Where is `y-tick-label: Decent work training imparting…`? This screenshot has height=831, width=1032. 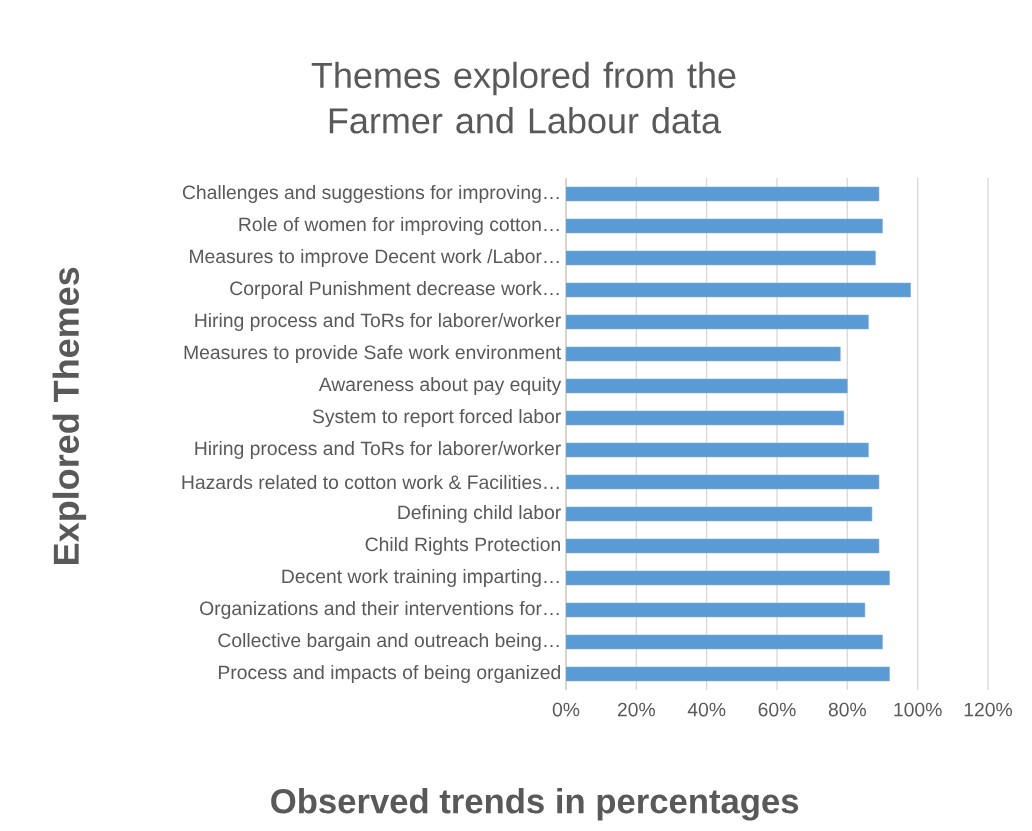 y-tick-label: Decent work training imparting… is located at coordinates (420, 578).